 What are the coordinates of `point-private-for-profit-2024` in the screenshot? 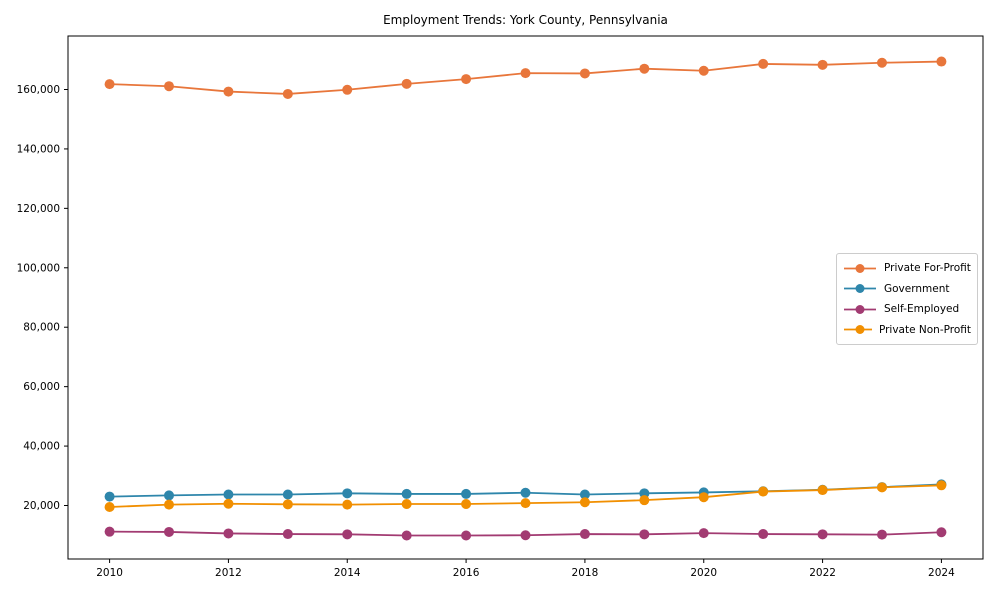 It's located at (941, 61).